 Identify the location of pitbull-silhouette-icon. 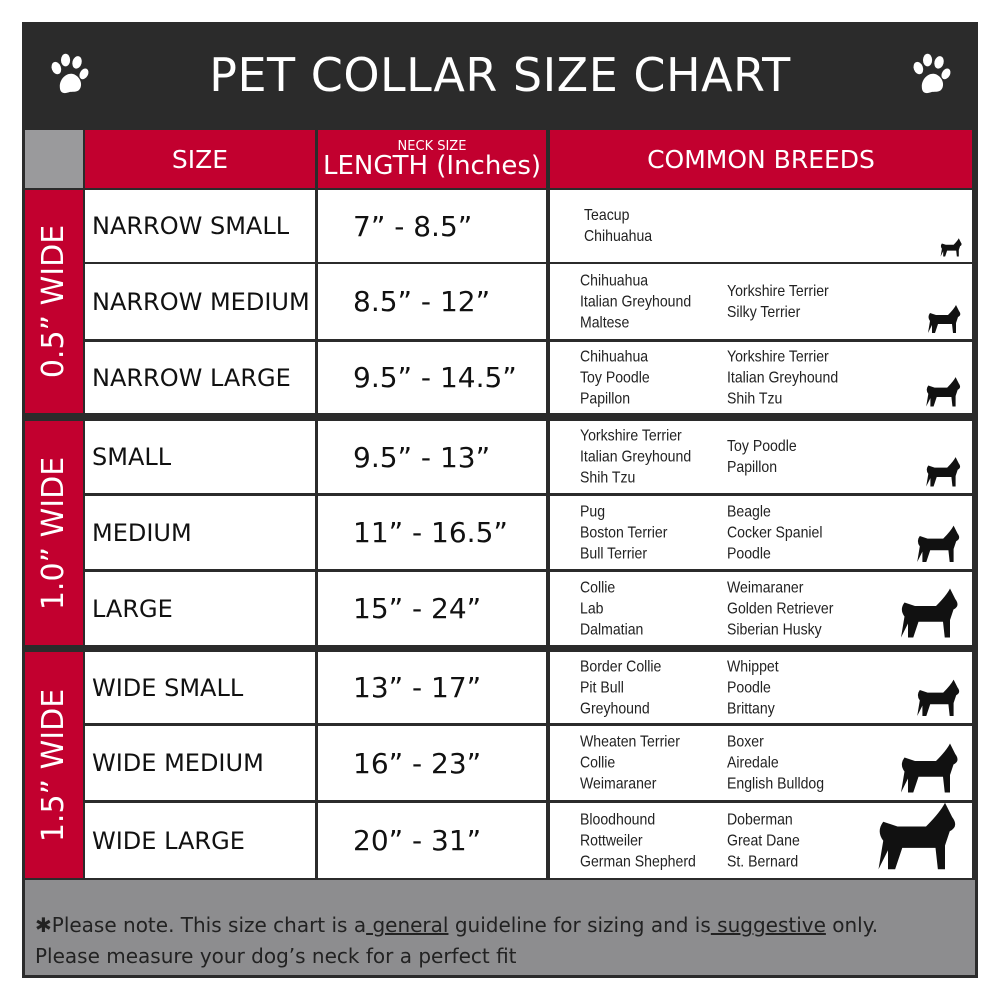
(929, 768).